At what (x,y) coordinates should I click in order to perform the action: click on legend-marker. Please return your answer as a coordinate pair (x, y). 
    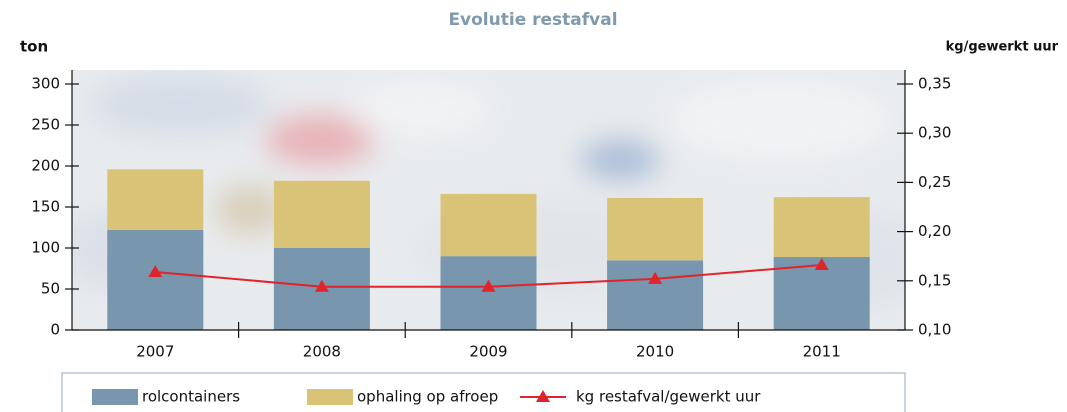
    Looking at the image, I should click on (543, 396).